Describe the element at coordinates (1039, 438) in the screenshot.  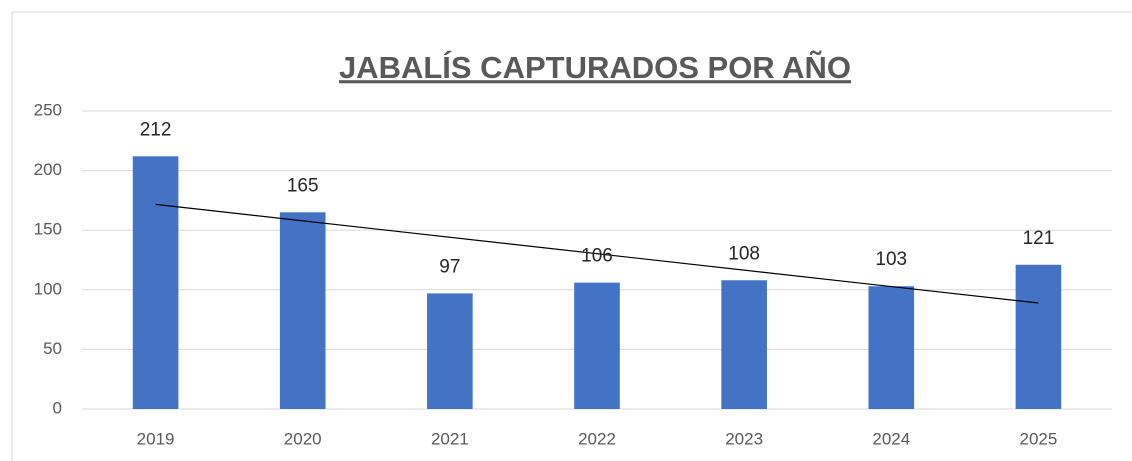
I see `x-tick-label: 2025` at that location.